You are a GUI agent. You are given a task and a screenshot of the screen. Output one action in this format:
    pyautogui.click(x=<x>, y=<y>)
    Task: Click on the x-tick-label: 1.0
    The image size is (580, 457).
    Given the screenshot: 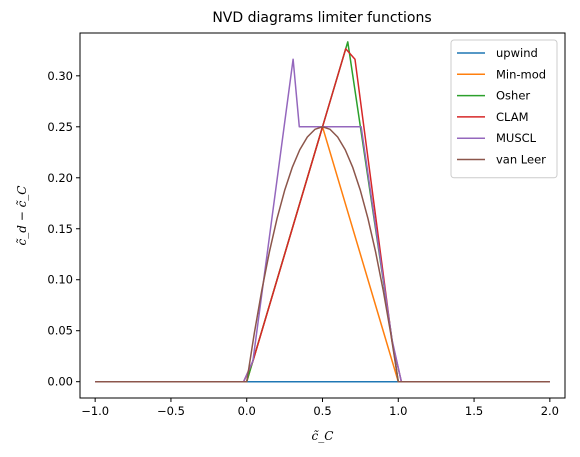 What is the action you would take?
    pyautogui.click(x=398, y=411)
    